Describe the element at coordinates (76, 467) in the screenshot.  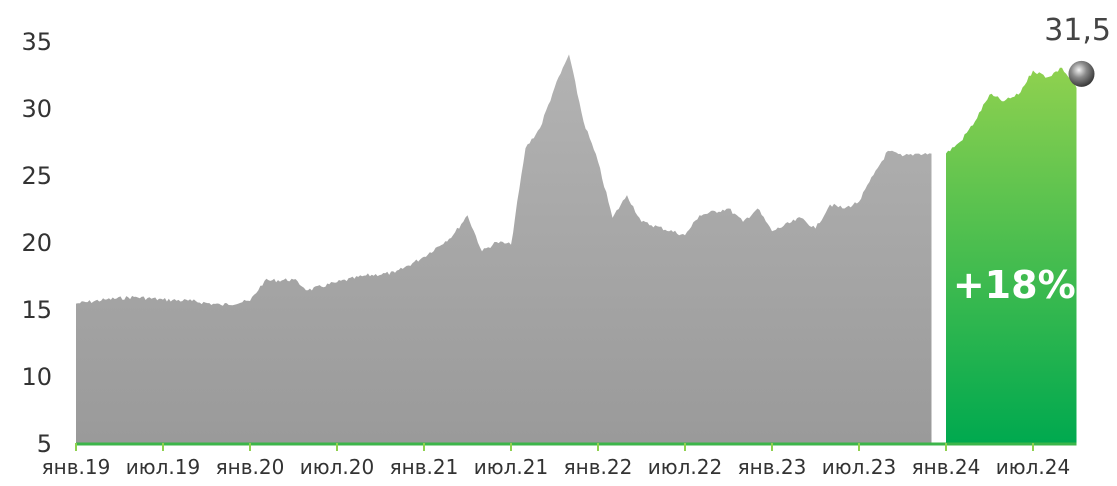
I see `x-tick-label: янв.19` at that location.